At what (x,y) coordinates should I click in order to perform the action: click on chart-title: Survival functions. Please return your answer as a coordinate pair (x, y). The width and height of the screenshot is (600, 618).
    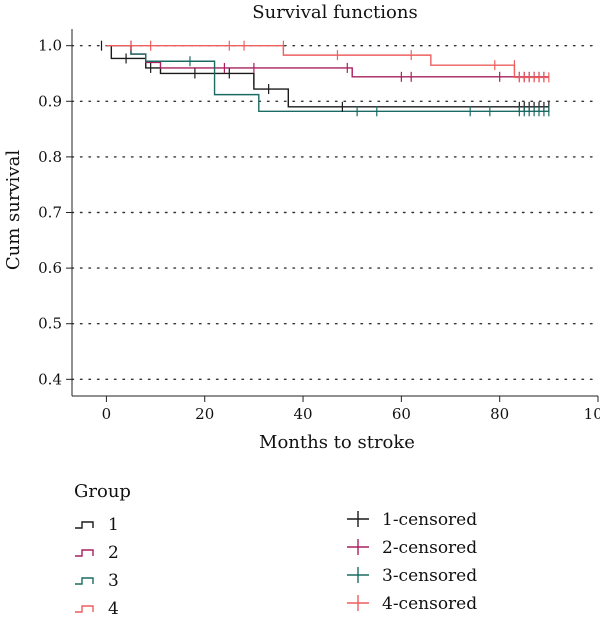
    Looking at the image, I should click on (334, 12).